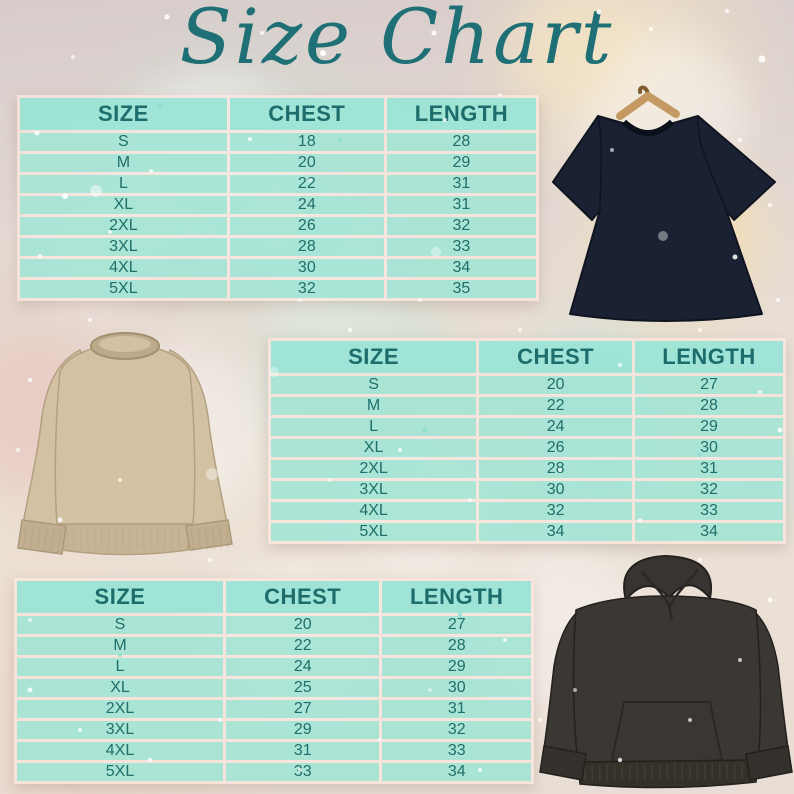  I want to click on size-row: 4XL 30 34, so click(278, 268).